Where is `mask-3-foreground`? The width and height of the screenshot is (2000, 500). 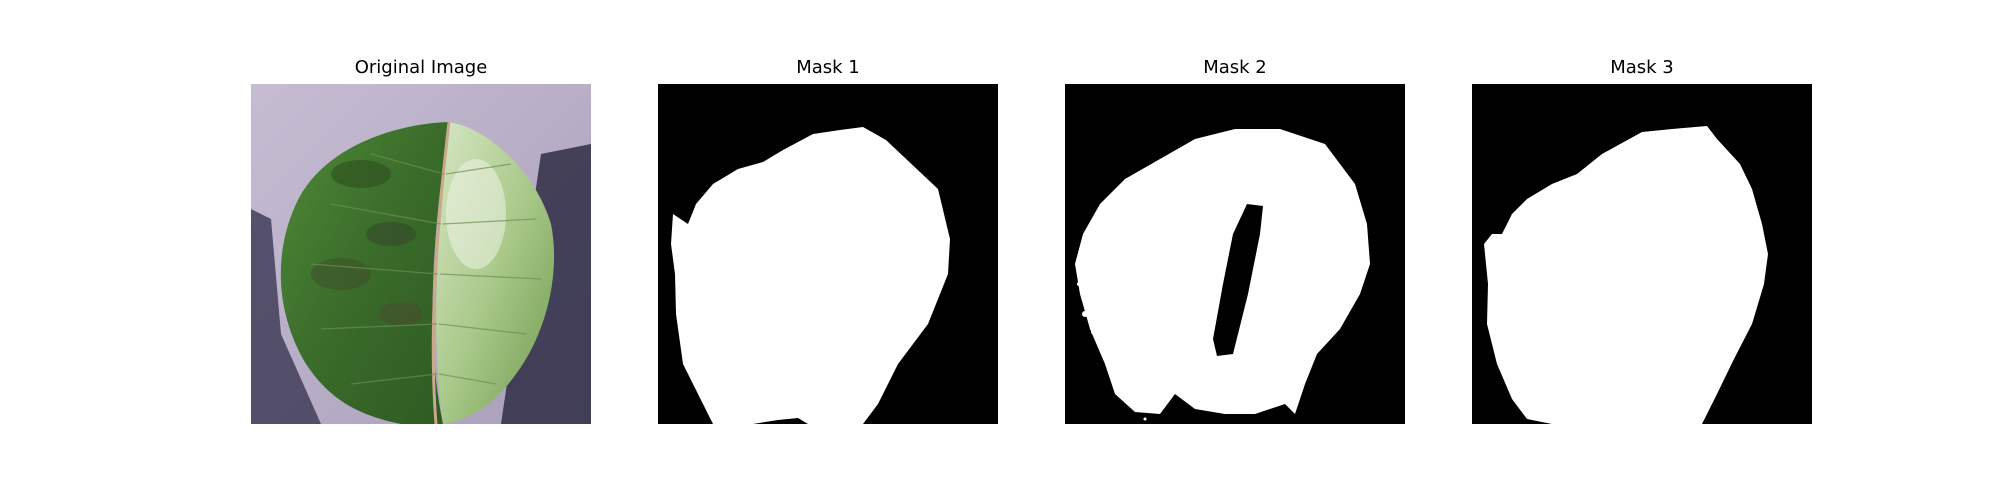
mask-3-foreground is located at coordinates (1626, 275).